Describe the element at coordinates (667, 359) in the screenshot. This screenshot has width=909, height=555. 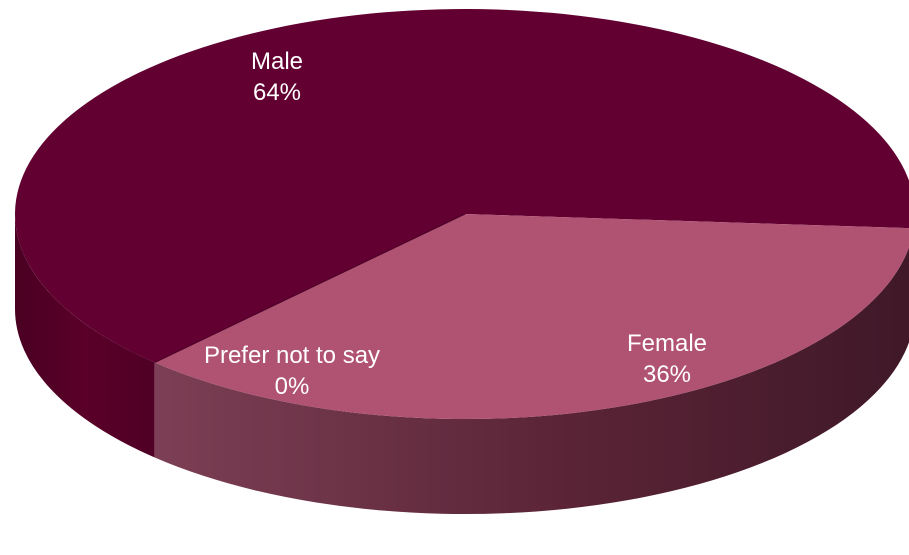
I see `data-label-female: Female 36%` at that location.